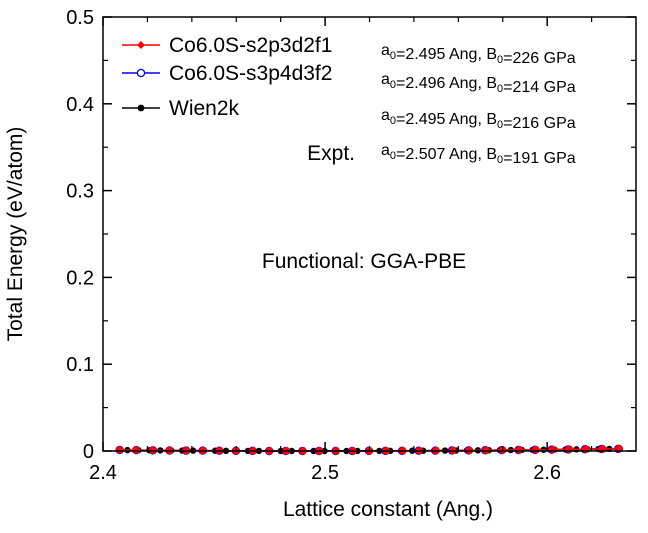 This screenshot has width=648, height=533. Describe the element at coordinates (80, 365) in the screenshot. I see `y-tick-label: 0.1` at that location.